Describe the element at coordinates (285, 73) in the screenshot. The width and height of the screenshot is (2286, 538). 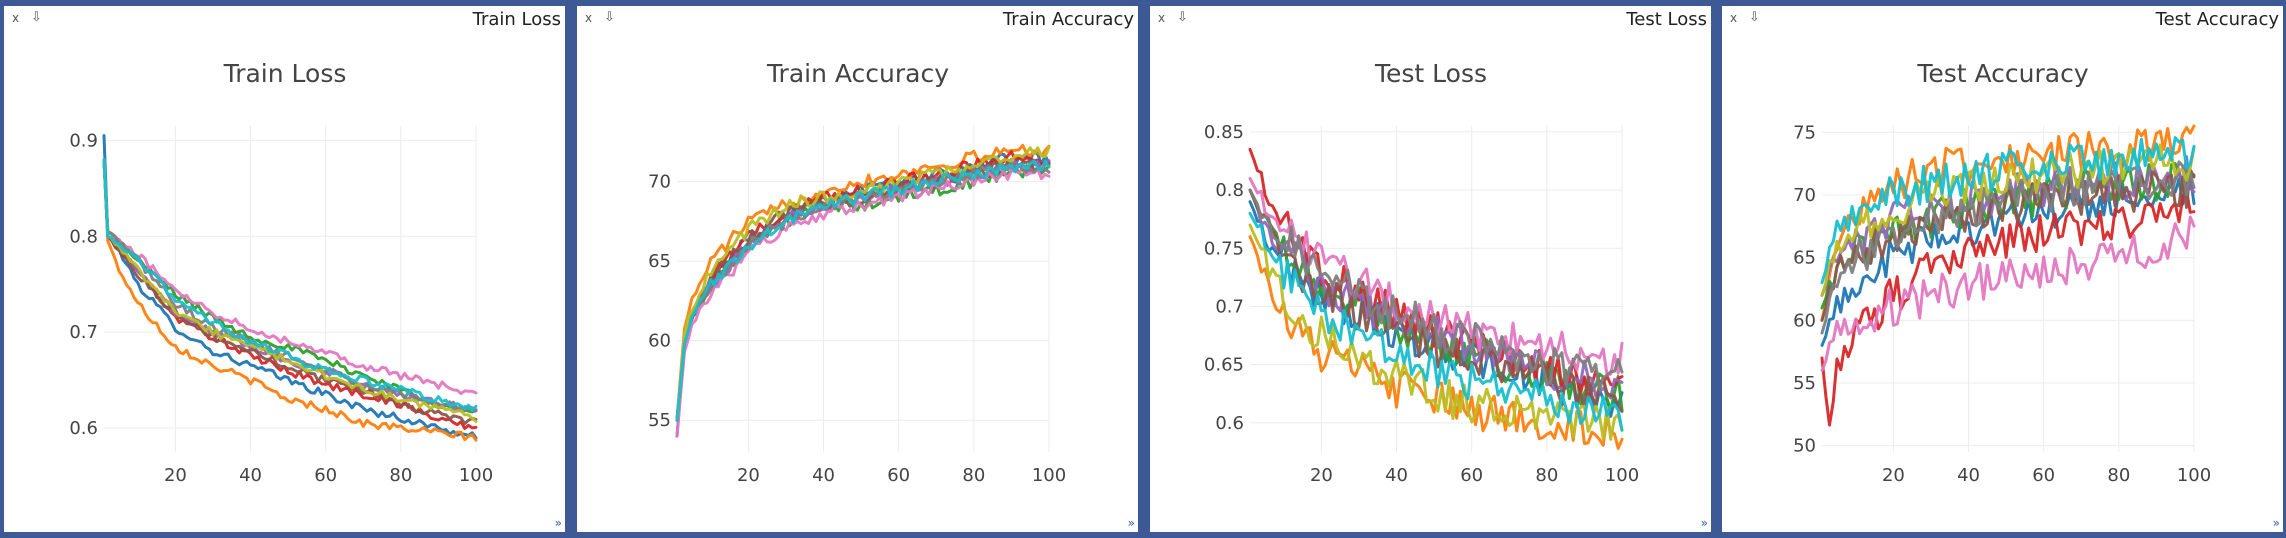
I see `chart-title: Train Loss` at that location.